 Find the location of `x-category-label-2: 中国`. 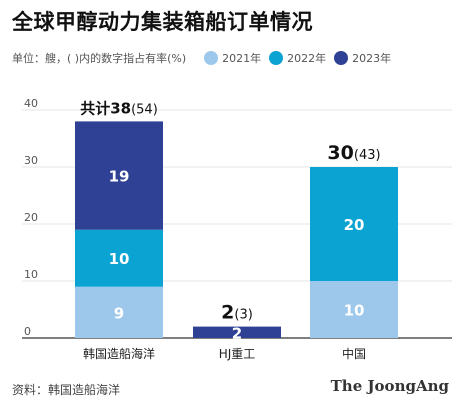

x-category-label-2: 中国 is located at coordinates (354, 353).